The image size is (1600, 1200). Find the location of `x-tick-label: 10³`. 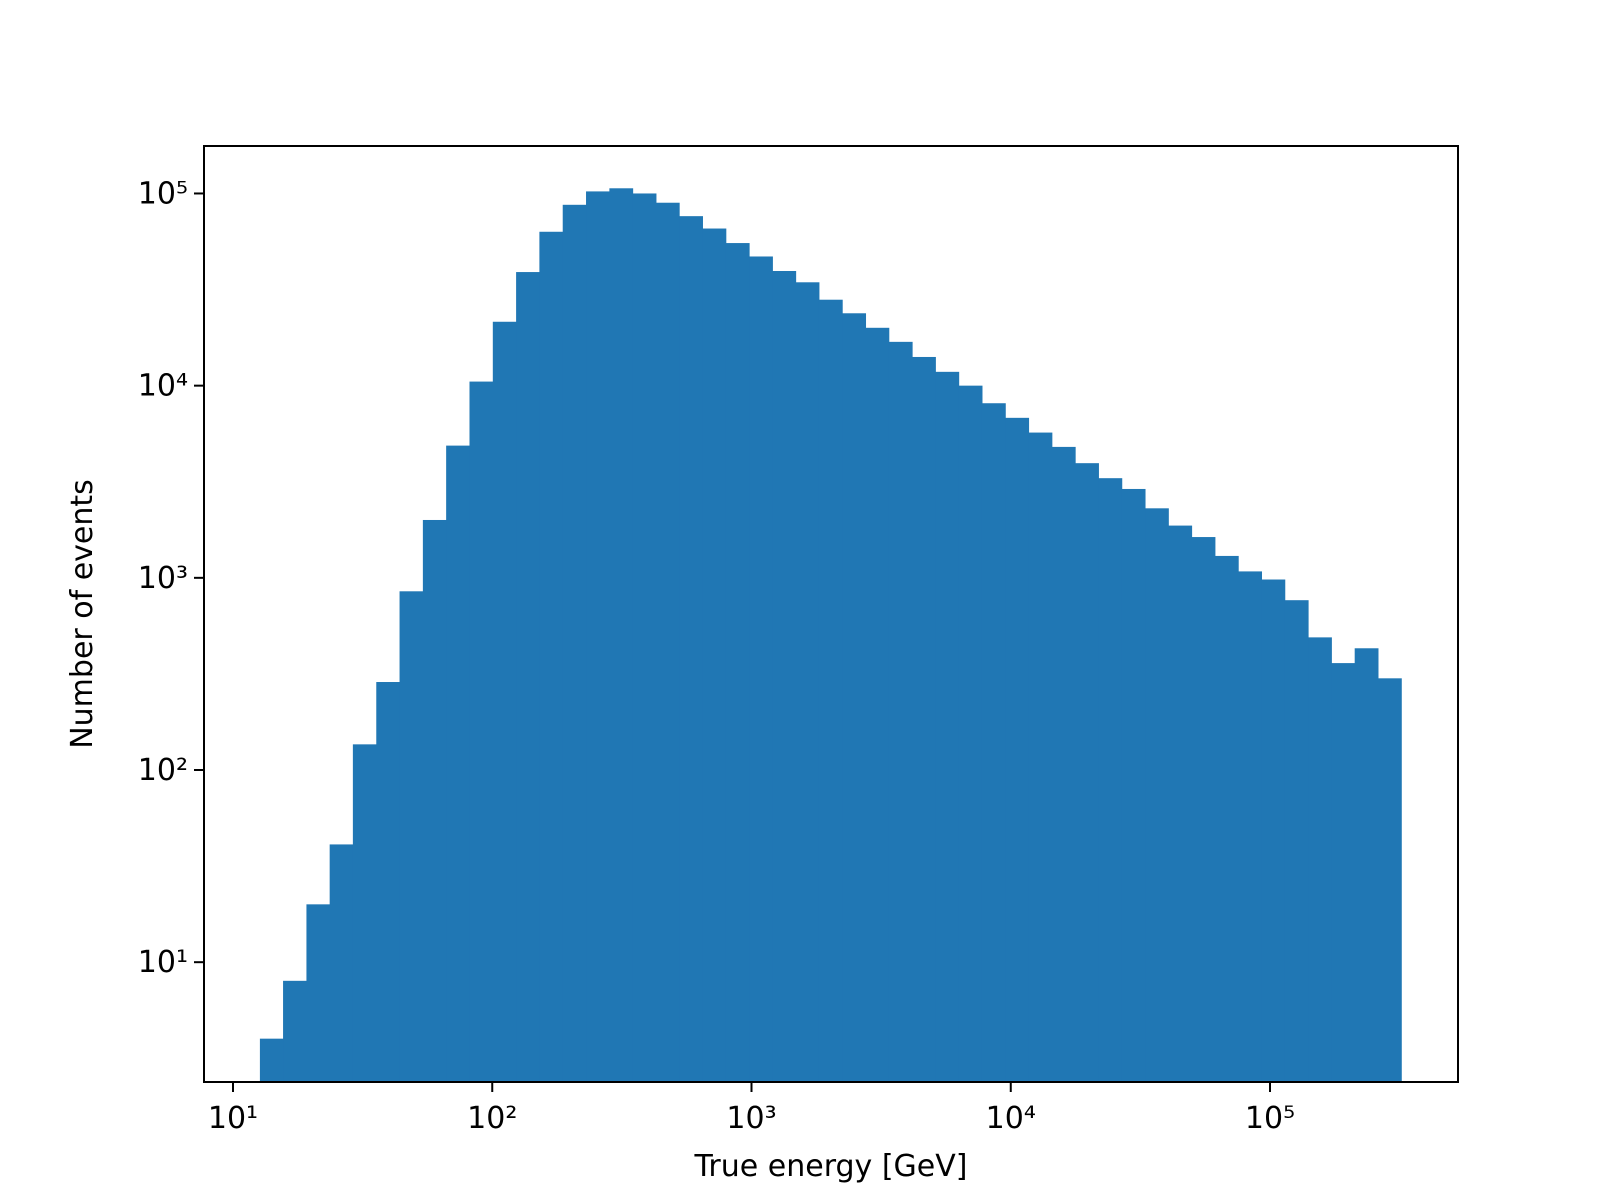

x-tick-label: 10³ is located at coordinates (751, 1118).